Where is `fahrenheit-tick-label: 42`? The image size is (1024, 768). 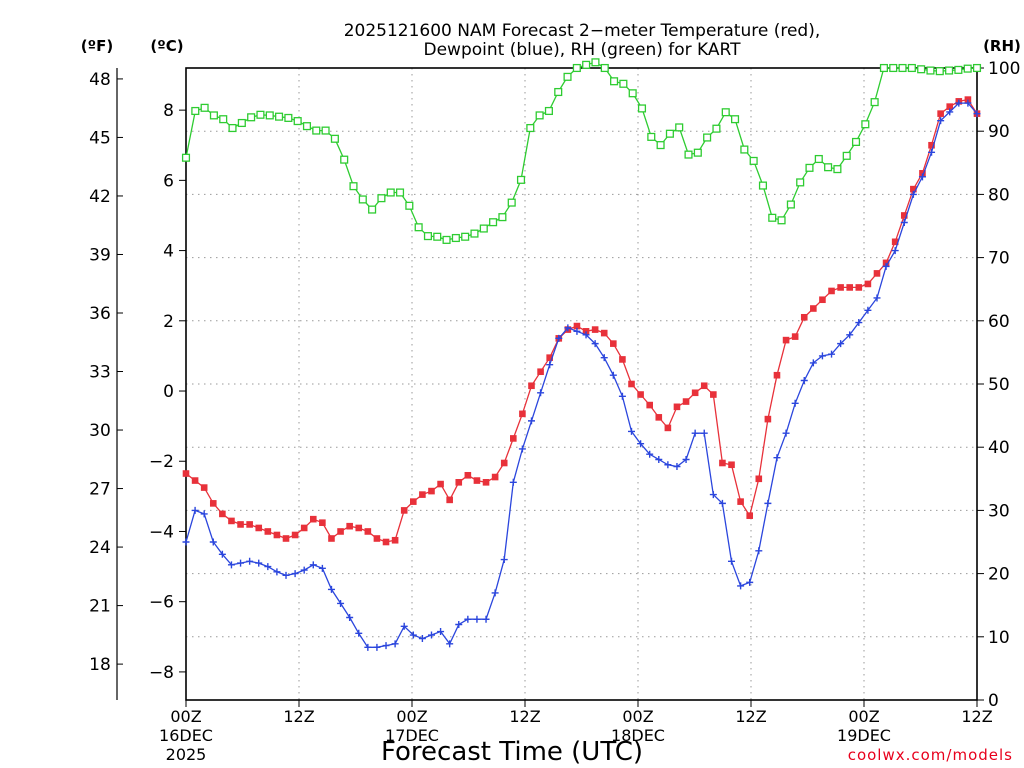 fahrenheit-tick-label: 42 is located at coordinates (100, 197).